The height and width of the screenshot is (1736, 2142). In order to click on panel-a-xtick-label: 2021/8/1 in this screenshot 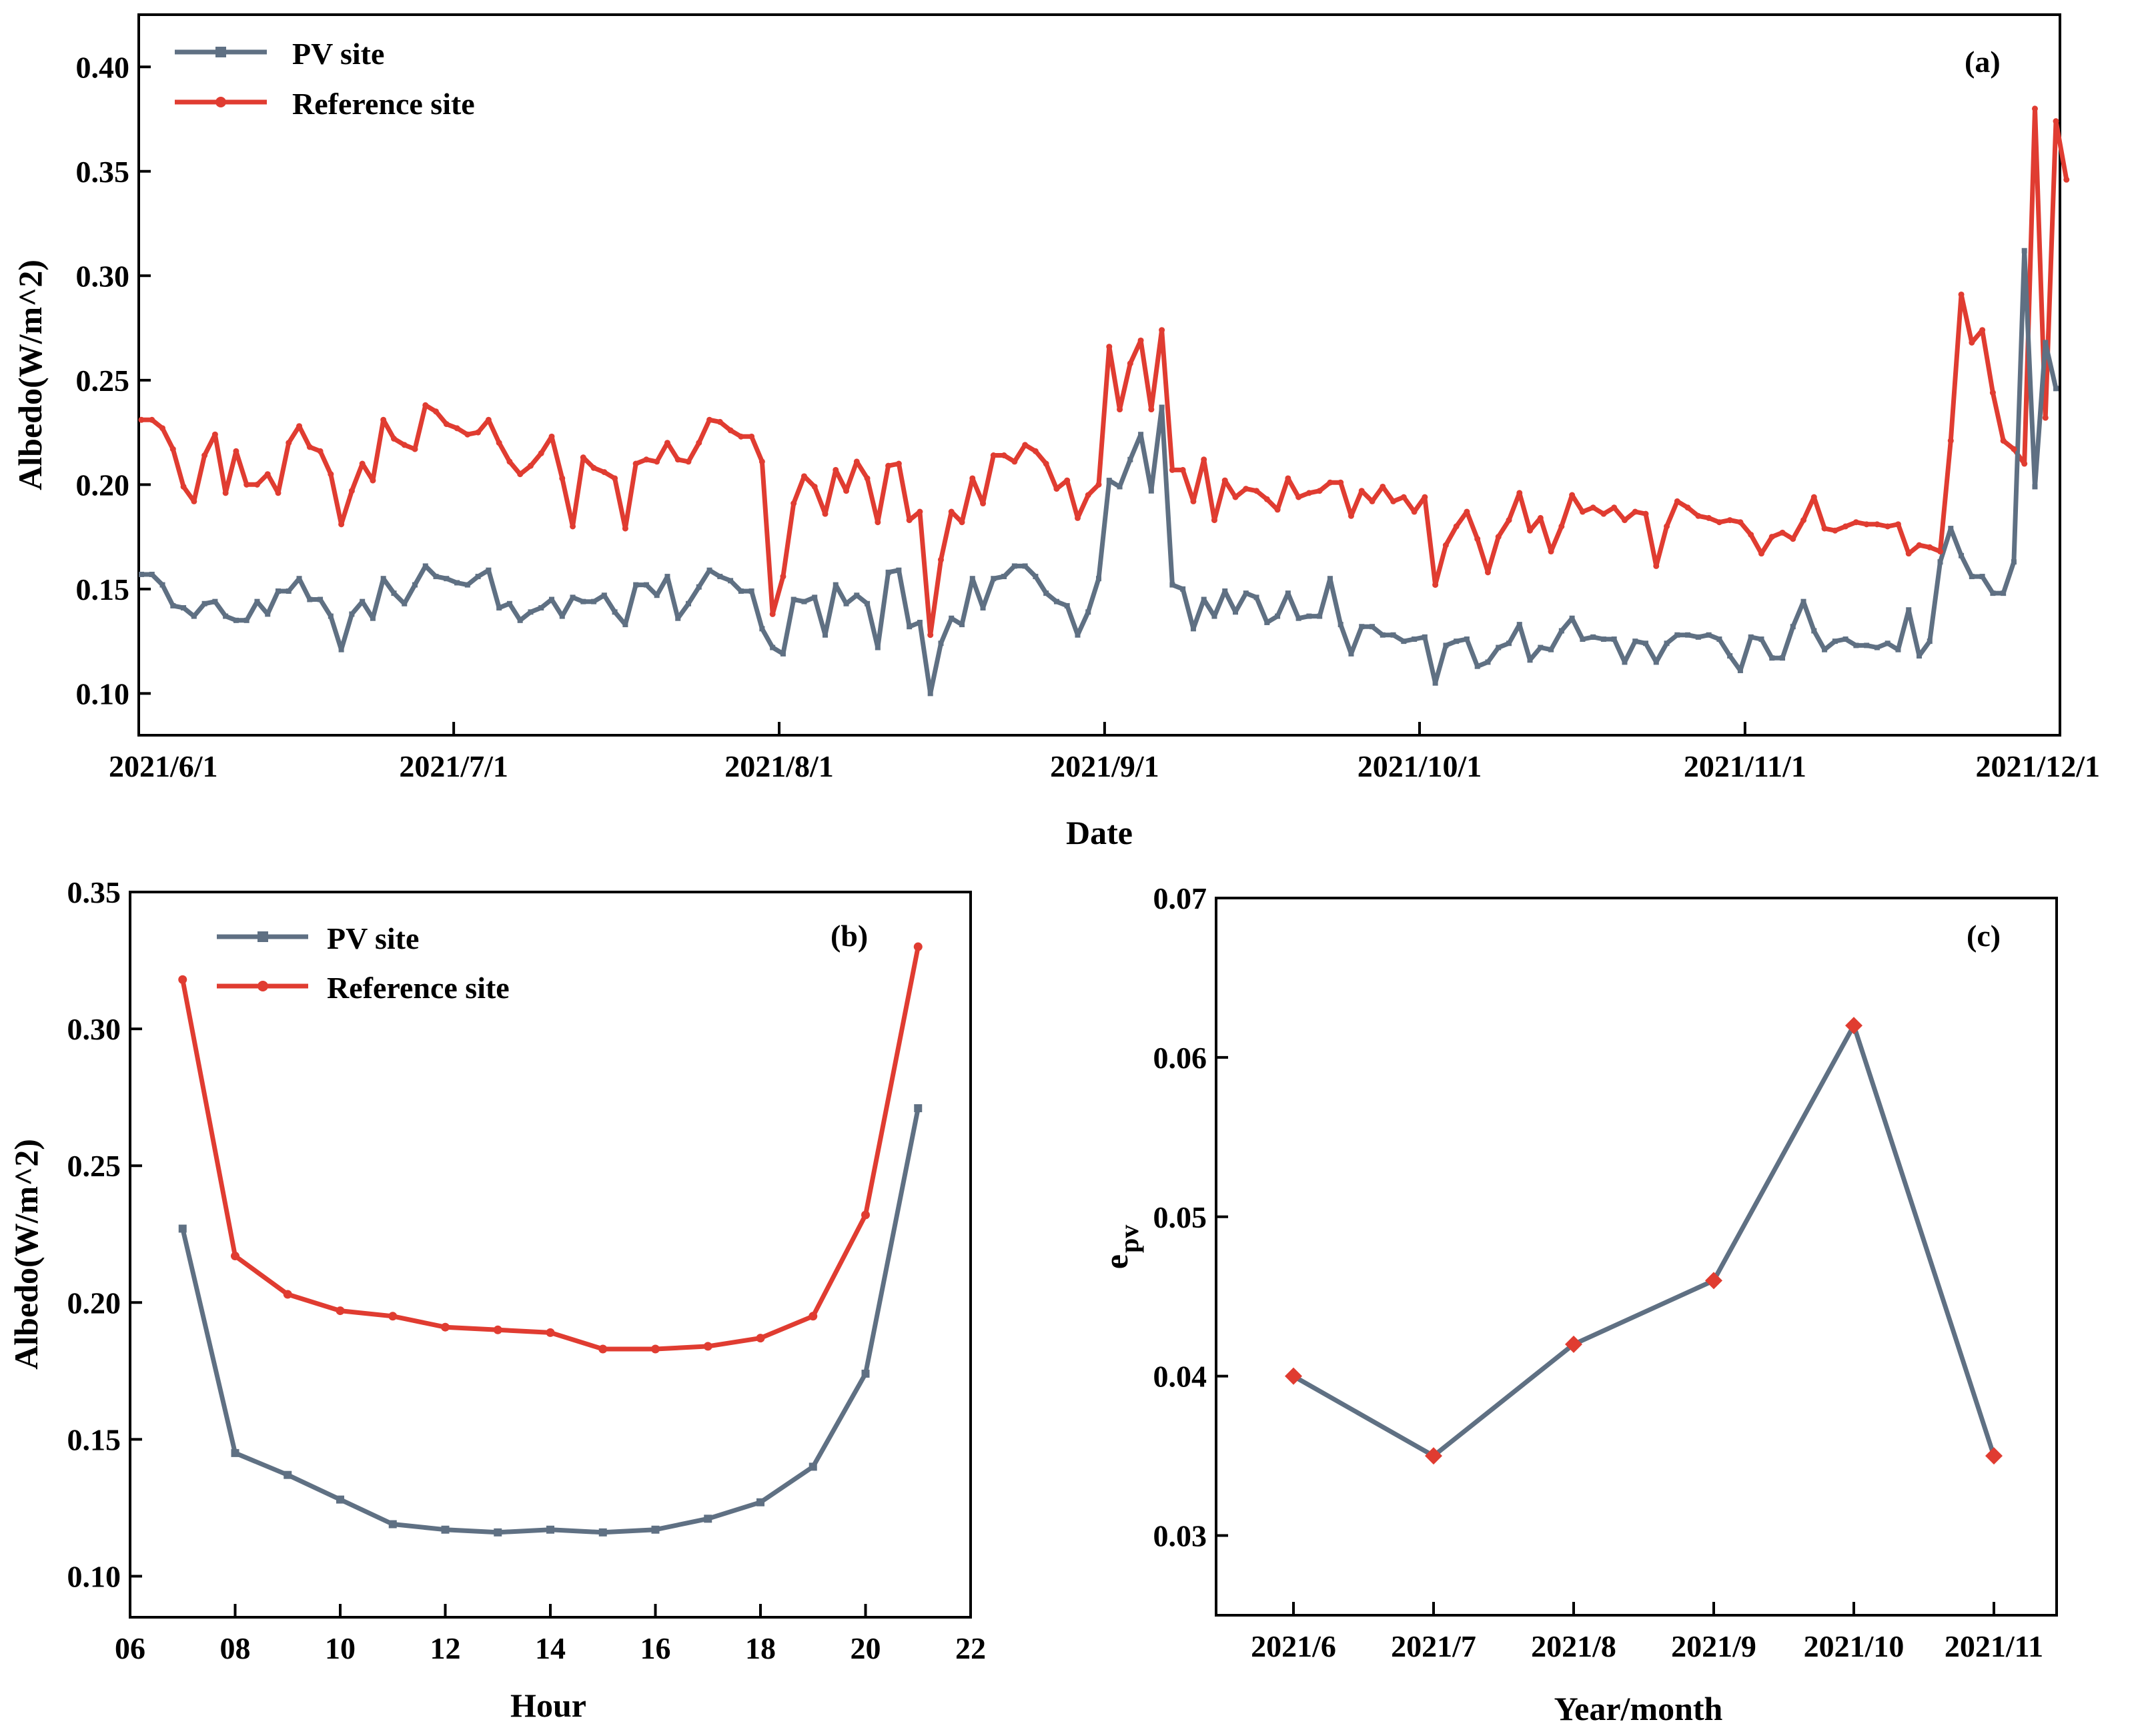, I will do `click(779, 766)`.